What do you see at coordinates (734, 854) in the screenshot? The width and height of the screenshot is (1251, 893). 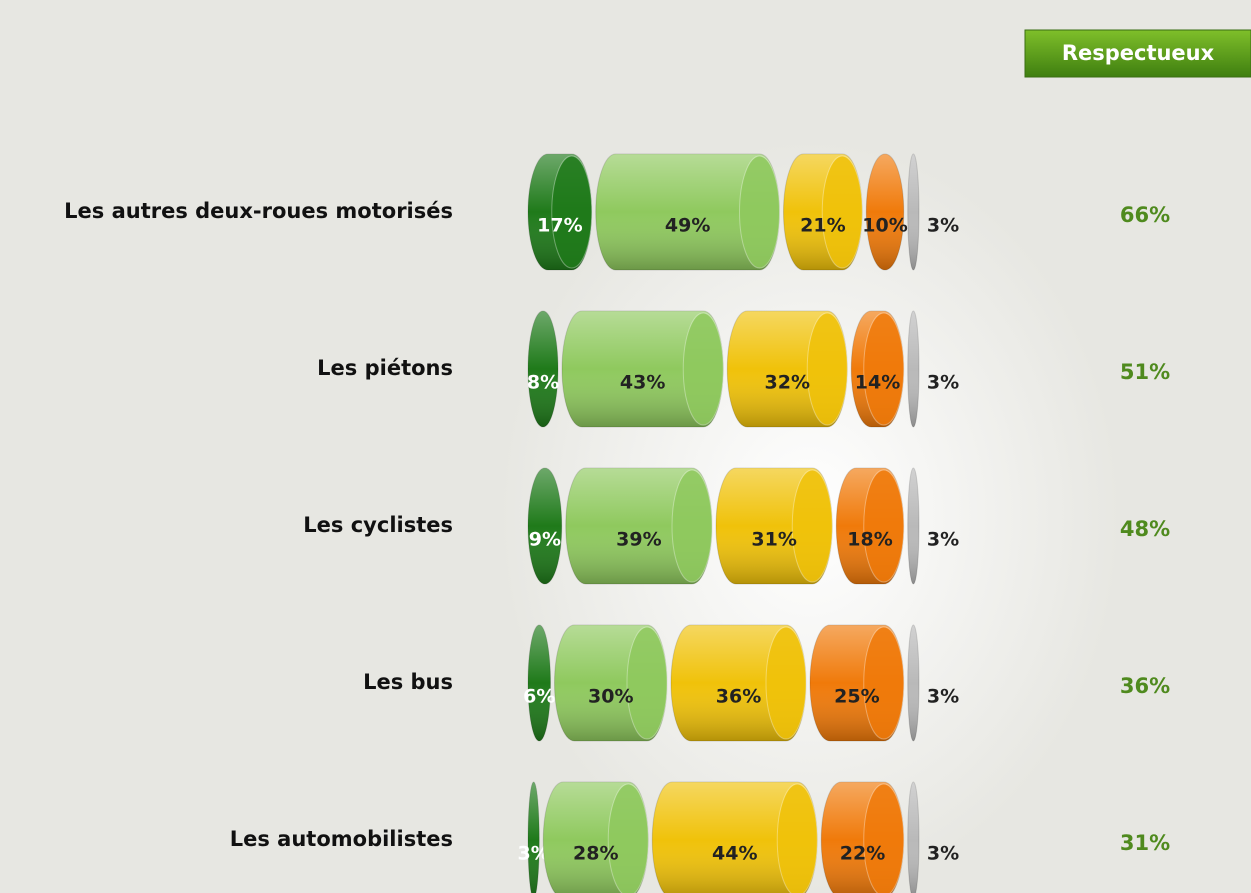 I see `value-label: 44%` at bounding box center [734, 854].